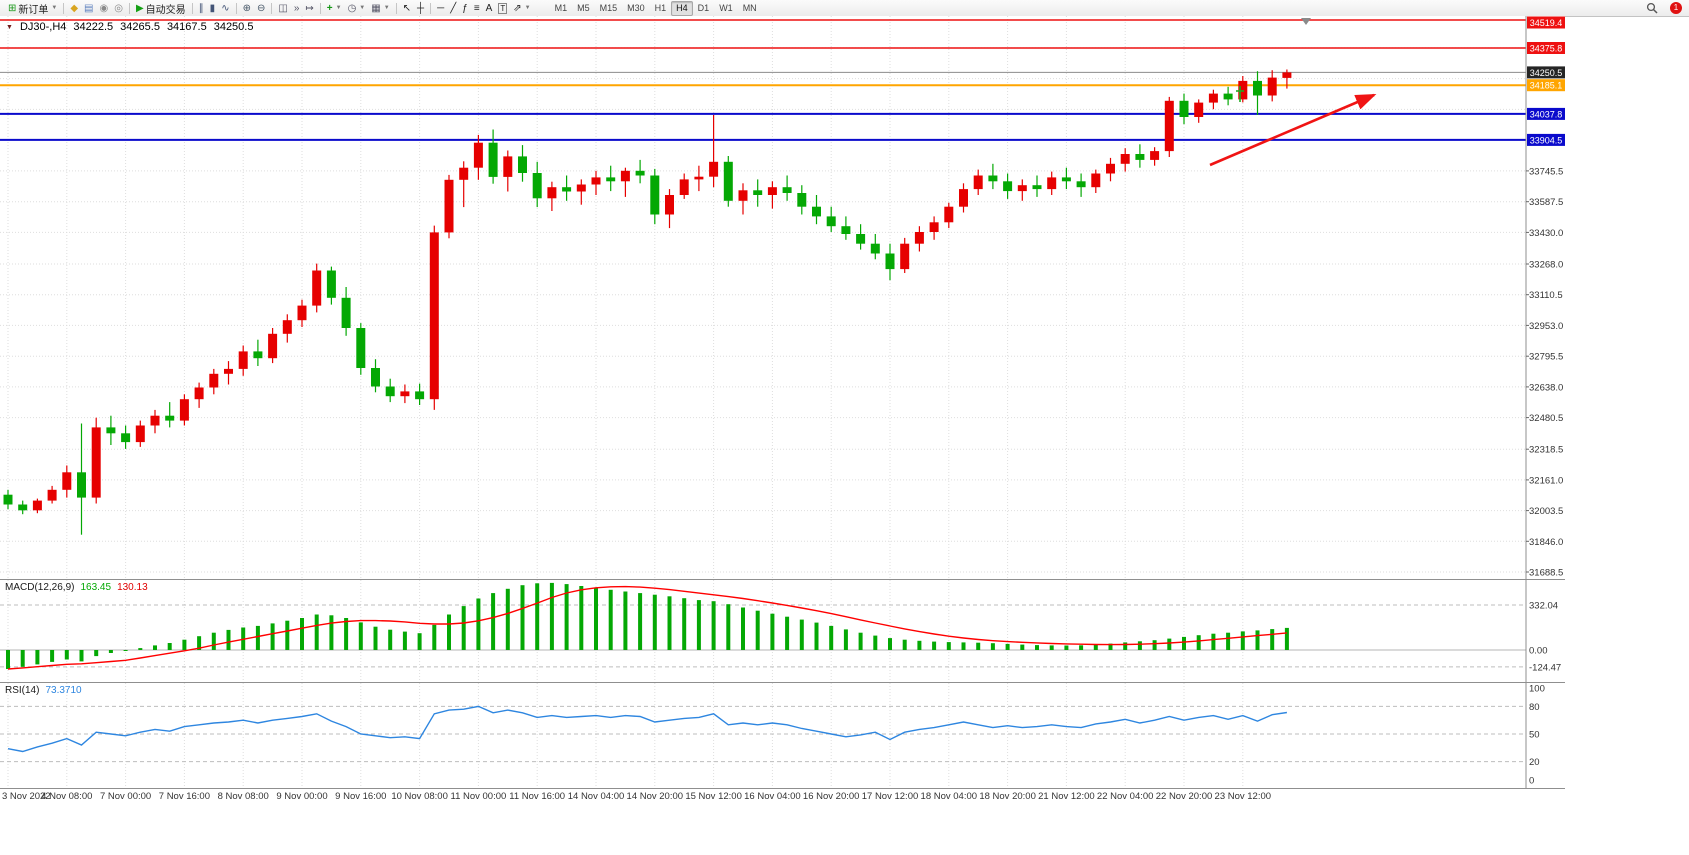  I want to click on timeframe-group: M1 M5 M15 M30 H1 H4 D1 W1 MN, so click(656, 8).